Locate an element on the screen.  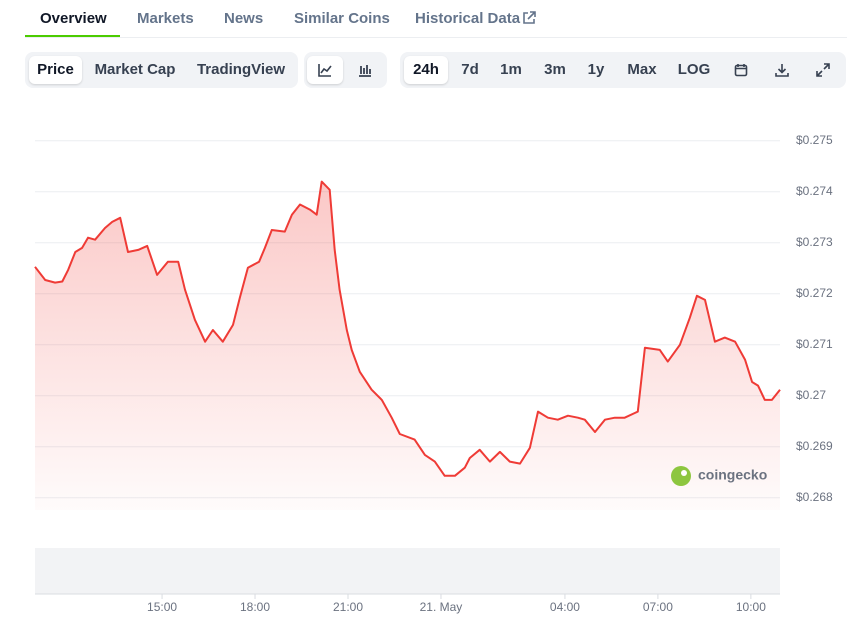
download-icon is located at coordinates (782, 70).